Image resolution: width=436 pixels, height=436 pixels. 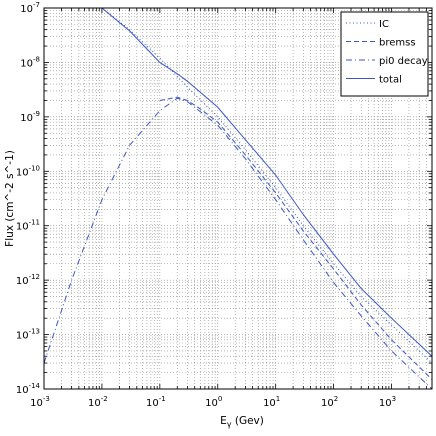 What do you see at coordinates (34, 277) in the screenshot?
I see `y-tick-label-exponent: -12` at bounding box center [34, 277].